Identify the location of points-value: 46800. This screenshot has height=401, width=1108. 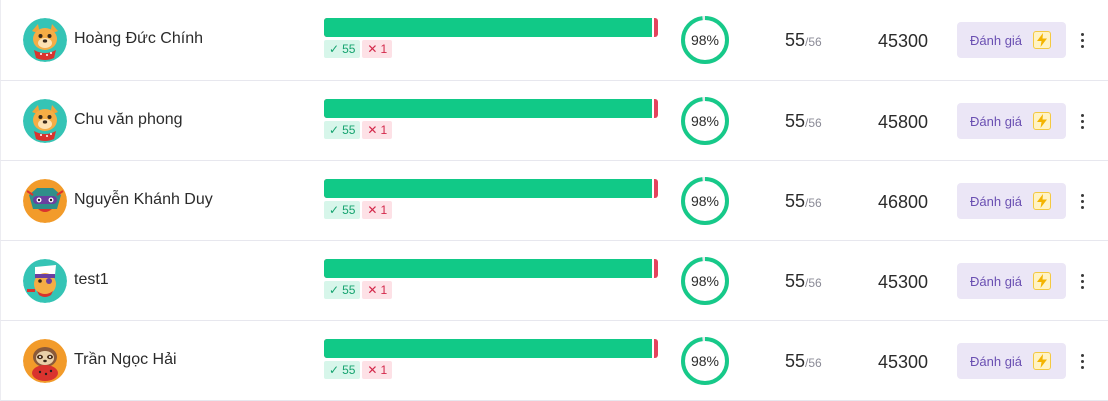
(903, 202).